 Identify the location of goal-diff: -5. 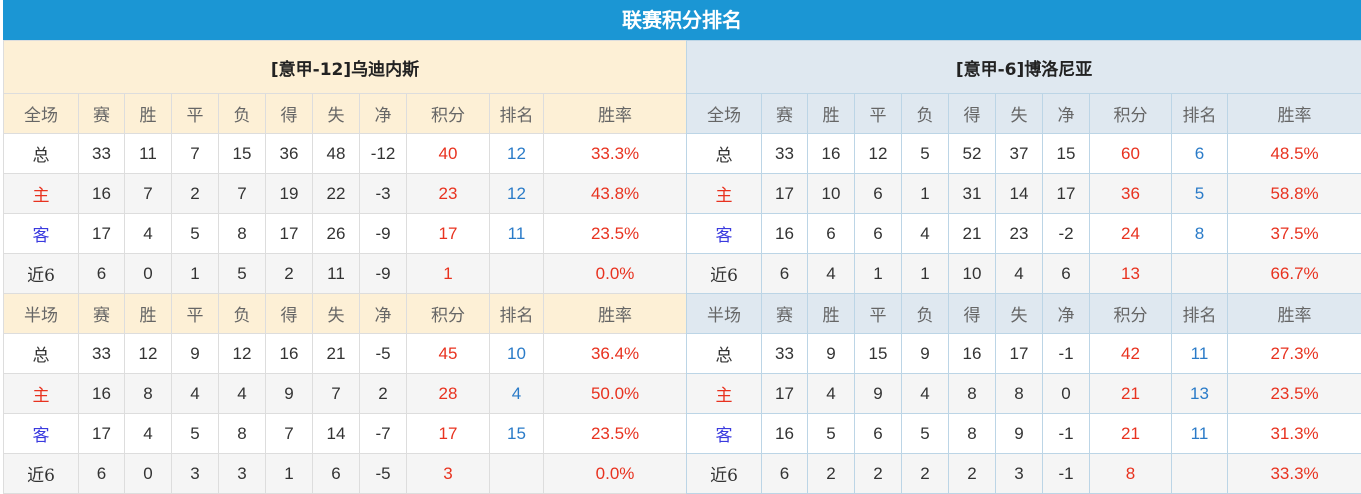
(383, 474).